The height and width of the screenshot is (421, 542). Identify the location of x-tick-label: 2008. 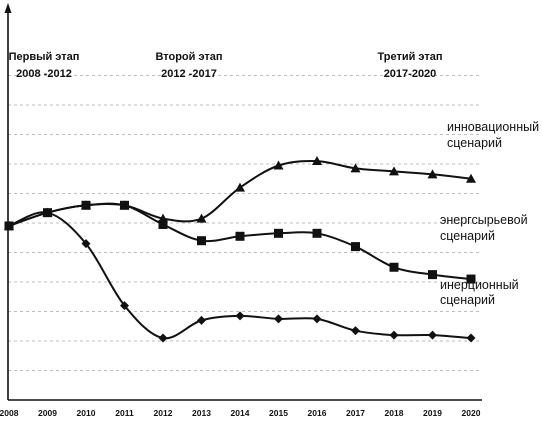
(9, 413).